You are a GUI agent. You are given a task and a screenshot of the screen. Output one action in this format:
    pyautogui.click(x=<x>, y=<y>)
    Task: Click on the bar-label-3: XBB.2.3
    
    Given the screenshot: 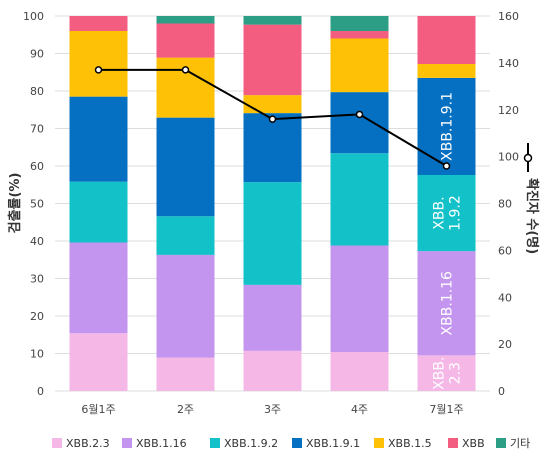 What is the action you would take?
    pyautogui.click(x=448, y=373)
    